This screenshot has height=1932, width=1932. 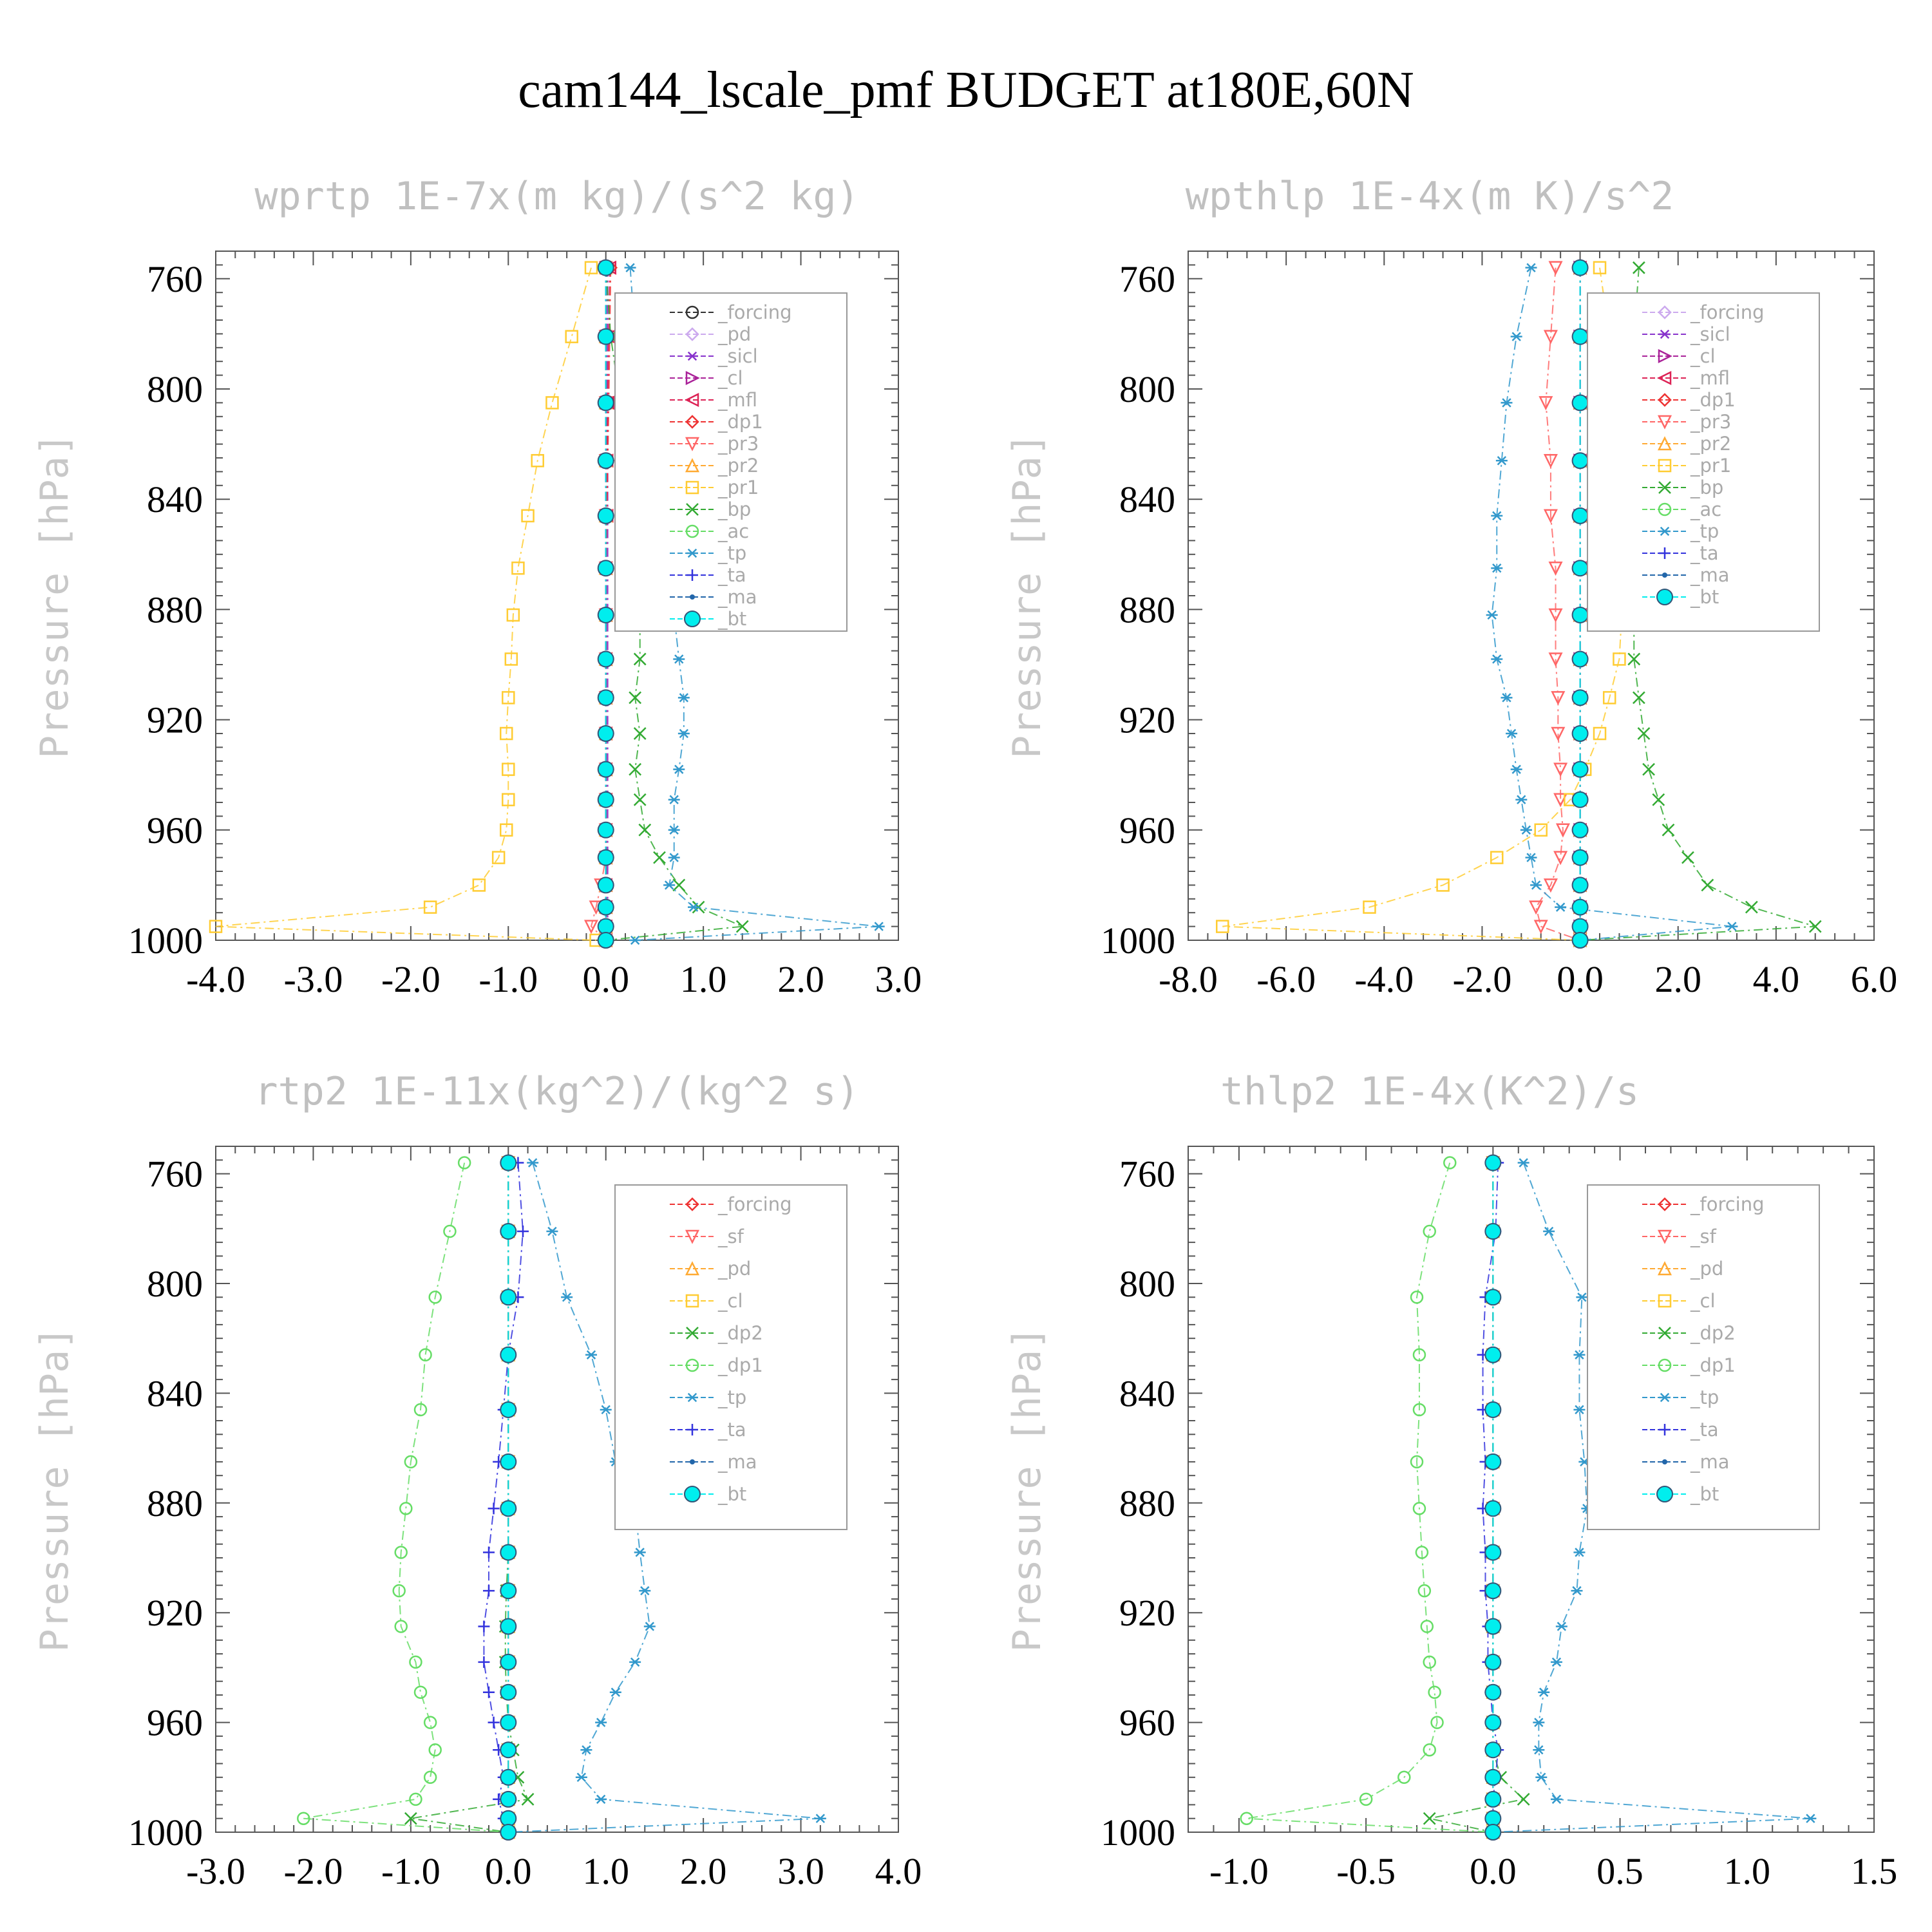 I want to click on x-tick-label: 1.5, so click(x=1874, y=1871).